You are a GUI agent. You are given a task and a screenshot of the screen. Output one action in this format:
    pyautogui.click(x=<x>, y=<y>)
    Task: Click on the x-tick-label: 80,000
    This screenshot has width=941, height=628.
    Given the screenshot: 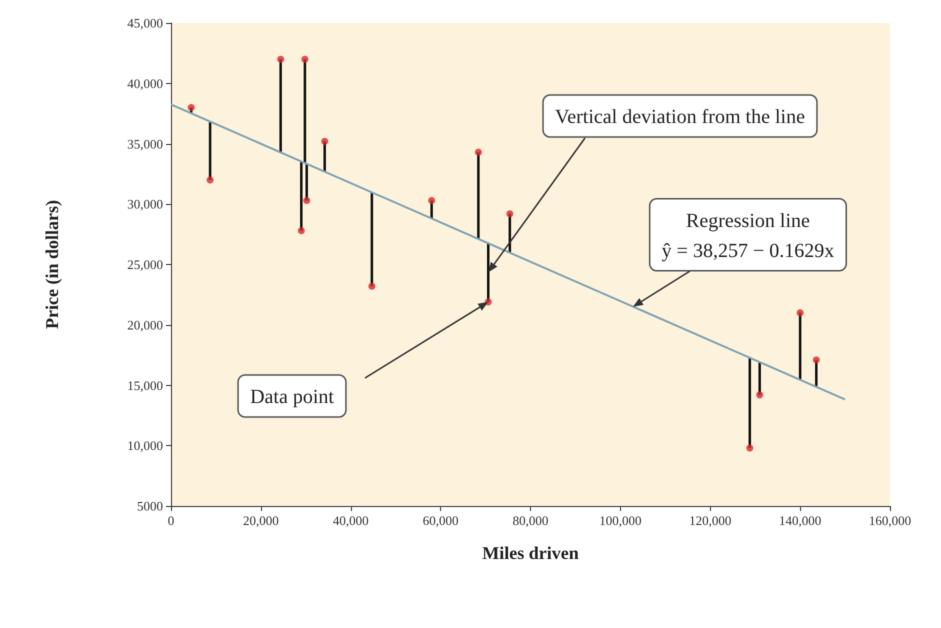 What is the action you would take?
    pyautogui.click(x=530, y=520)
    